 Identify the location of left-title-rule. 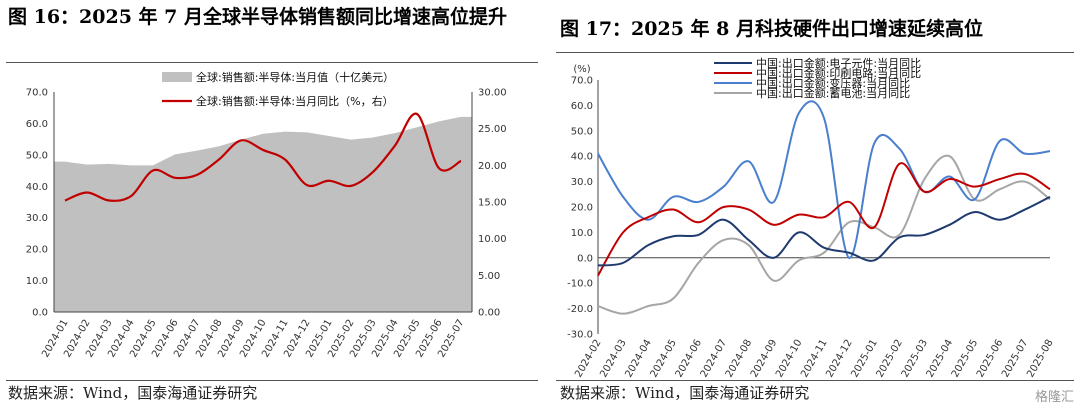
(272, 62).